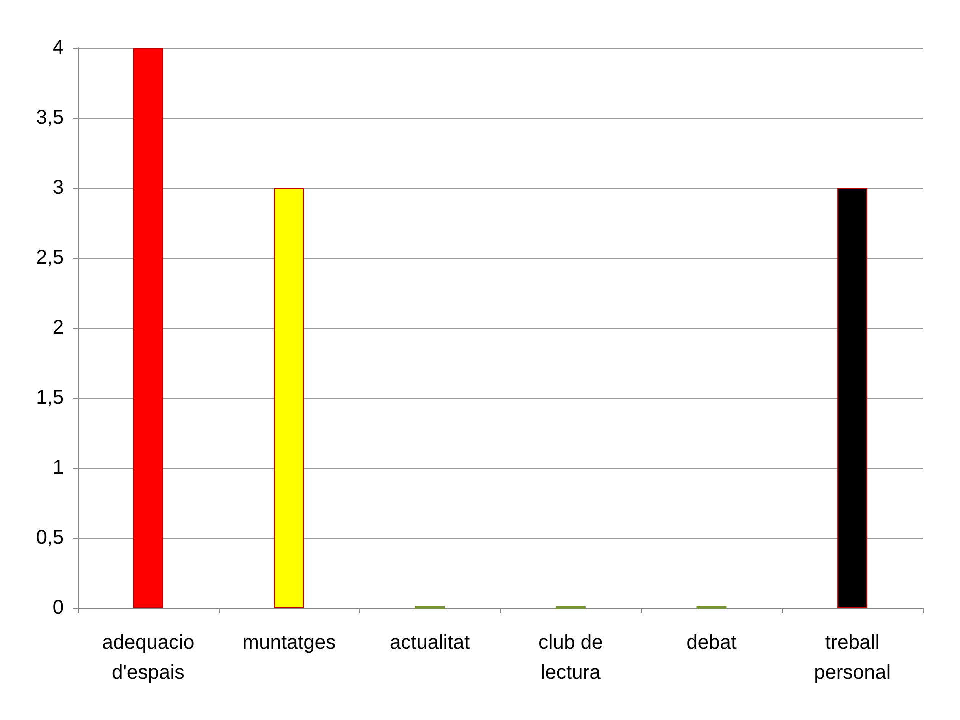 The width and height of the screenshot is (960, 720). What do you see at coordinates (58, 468) in the screenshot?
I see `y-tick-label: 1` at bounding box center [58, 468].